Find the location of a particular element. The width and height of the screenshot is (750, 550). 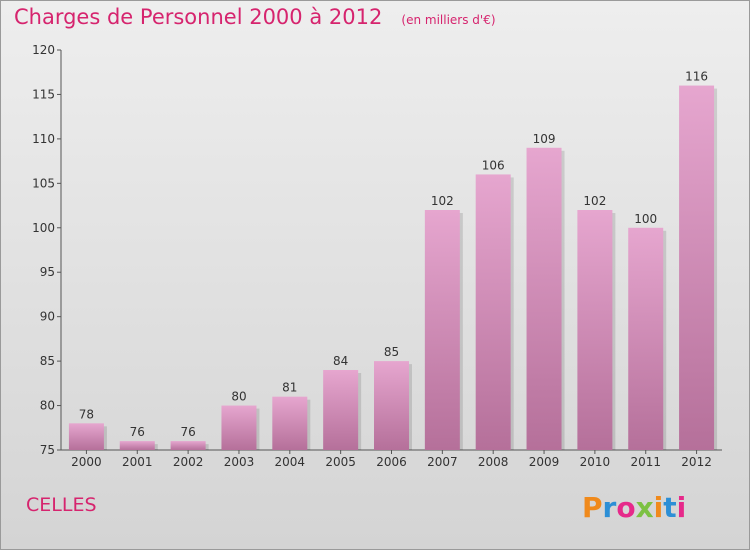

x-tick-label: 2006 is located at coordinates (391, 462).